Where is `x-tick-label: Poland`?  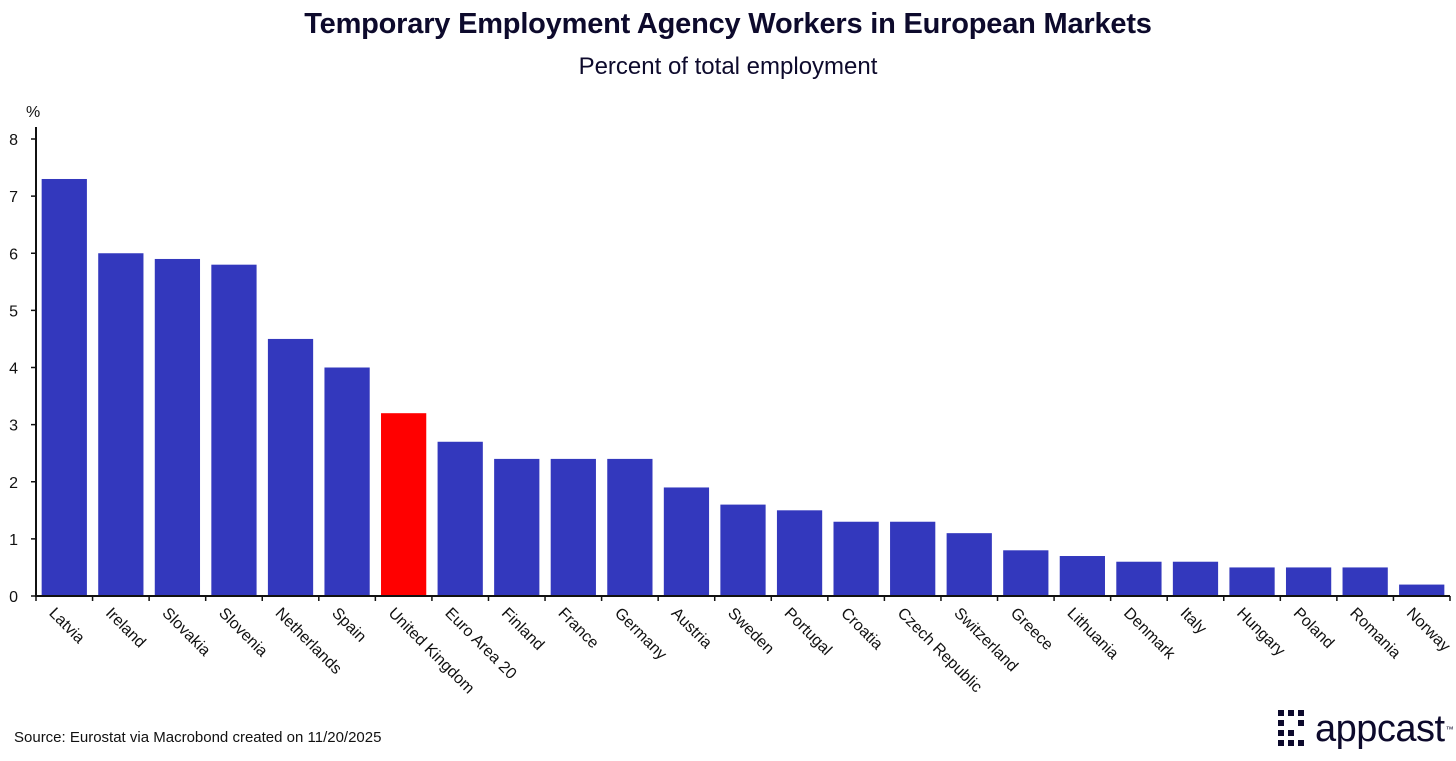
x-tick-label: Poland is located at coordinates (1313, 628).